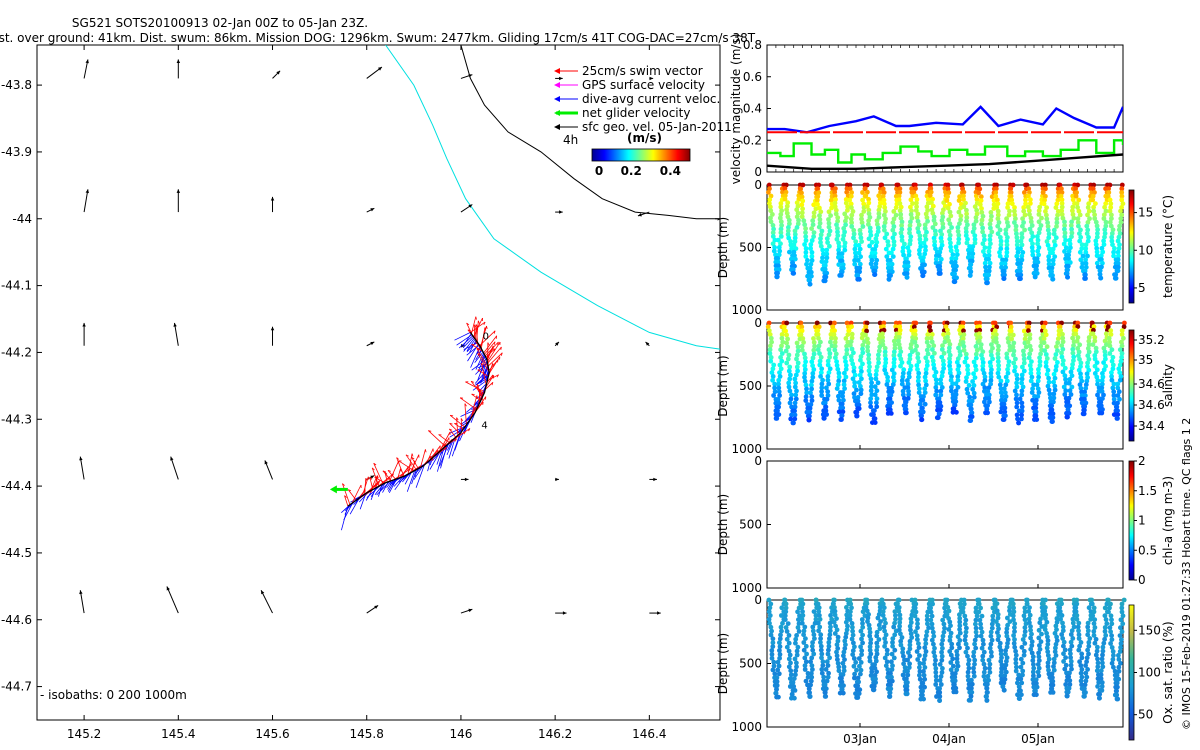 The width and height of the screenshot is (1200, 750). What do you see at coordinates (373, 491) in the screenshot?
I see `dive-avg-current-vector` at bounding box center [373, 491].